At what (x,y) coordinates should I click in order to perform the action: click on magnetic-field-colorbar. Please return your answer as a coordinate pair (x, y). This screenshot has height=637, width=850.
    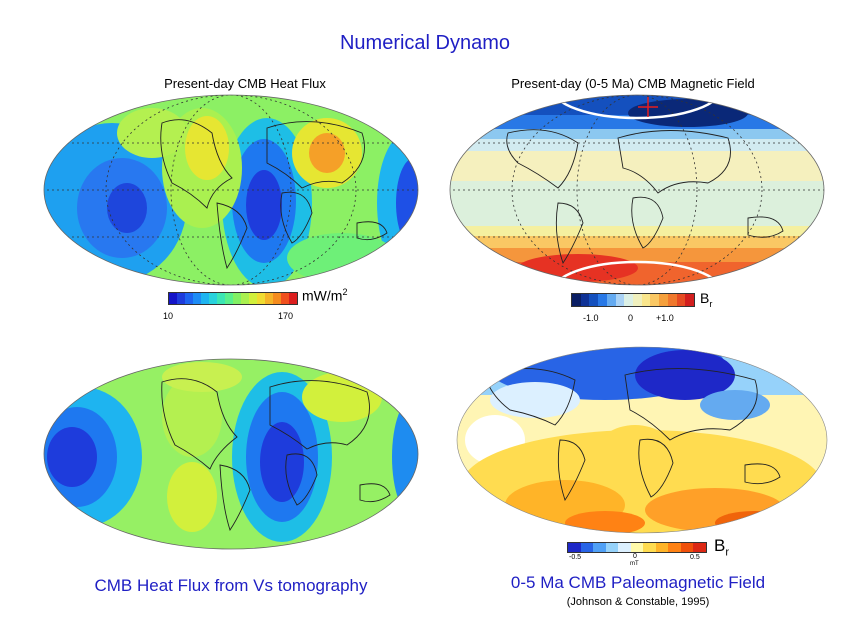
    Looking at the image, I should click on (633, 300).